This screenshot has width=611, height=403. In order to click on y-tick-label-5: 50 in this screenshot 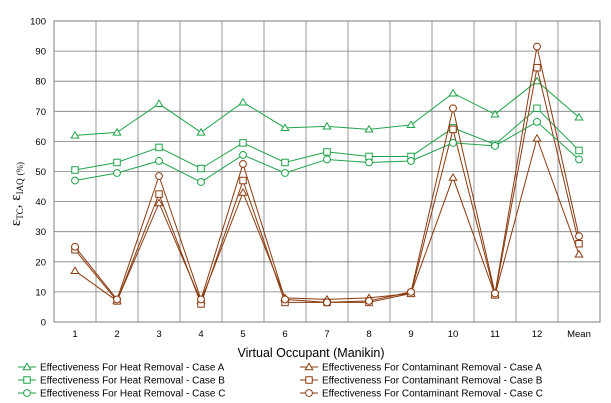, I will do `click(40, 172)`.